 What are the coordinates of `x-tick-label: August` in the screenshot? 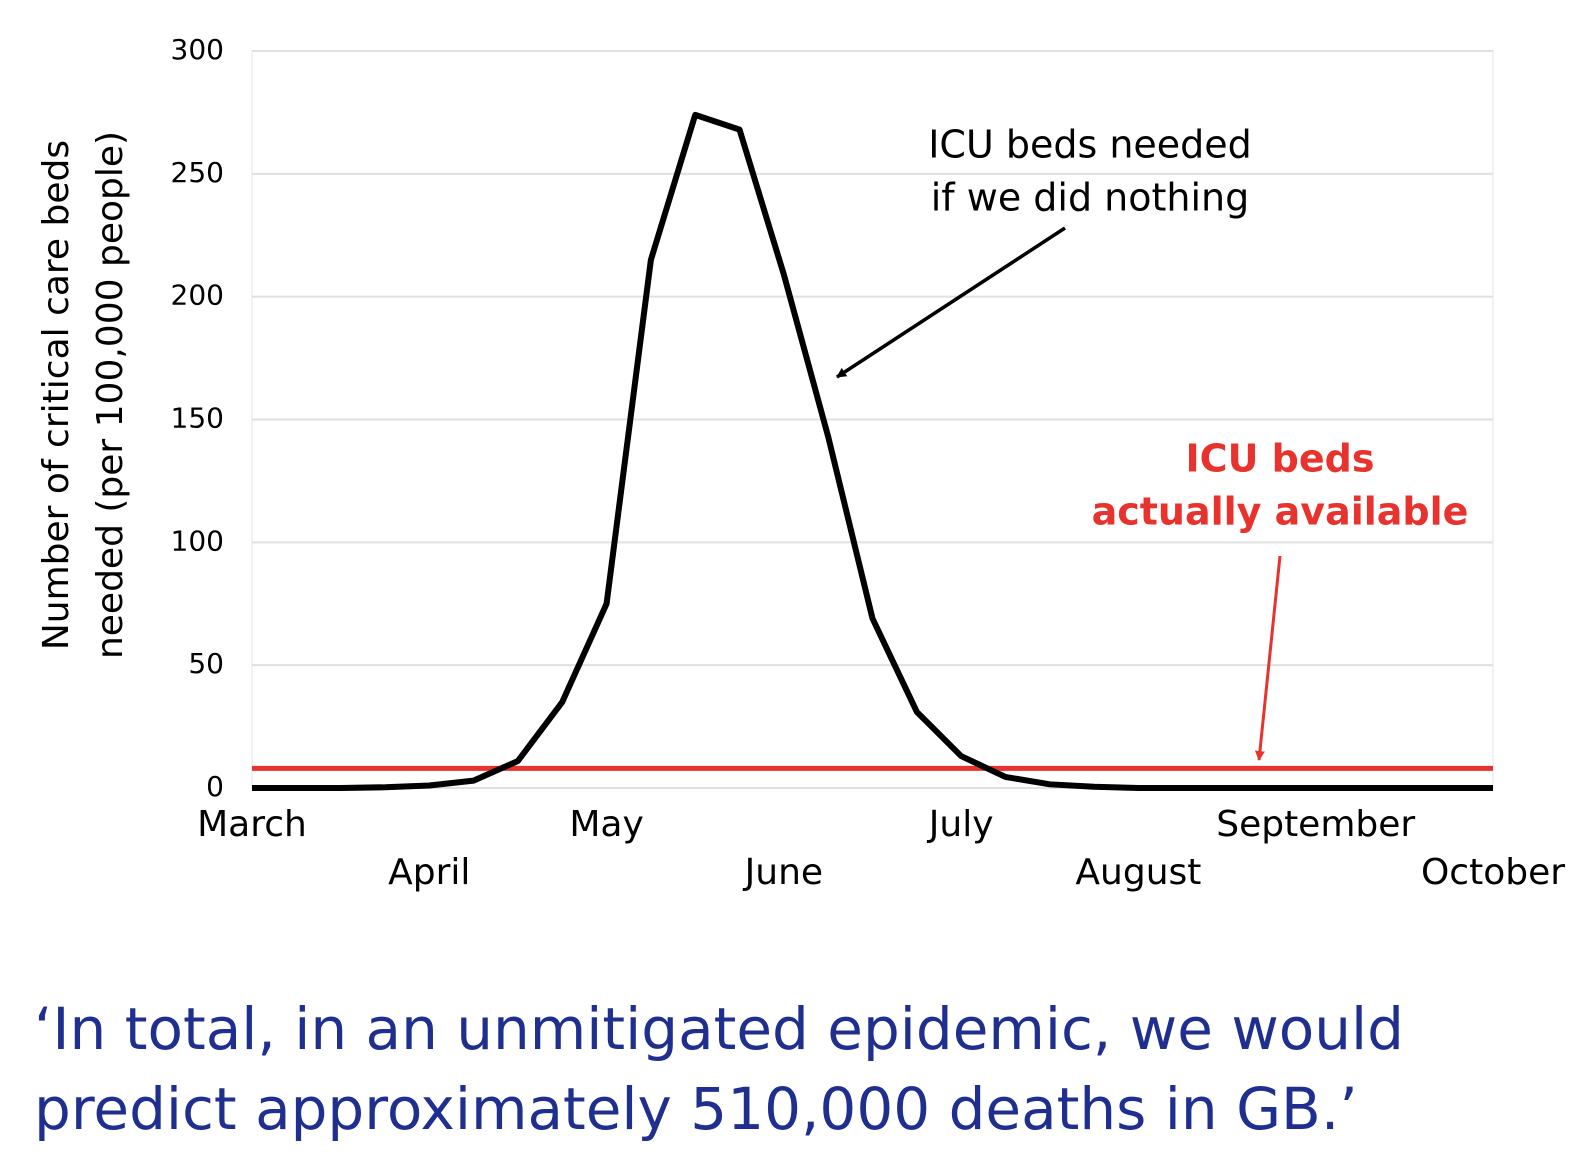 It's located at (1138, 872).